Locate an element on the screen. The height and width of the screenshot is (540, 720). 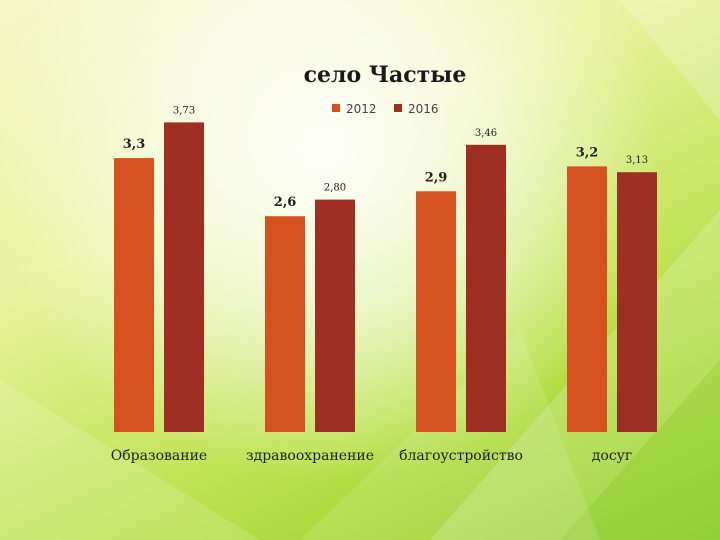
category-label-4: досуг is located at coordinates (612, 456).